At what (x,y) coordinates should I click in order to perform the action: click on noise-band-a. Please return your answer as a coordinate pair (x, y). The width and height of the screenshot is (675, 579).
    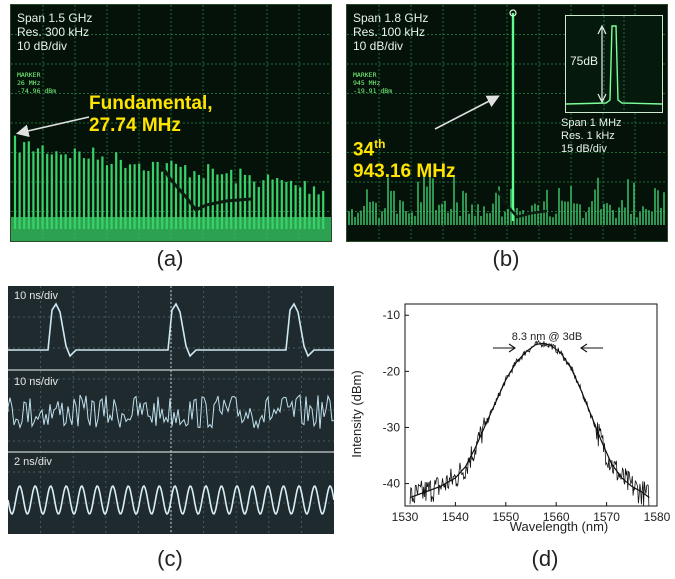
    Looking at the image, I should click on (171, 229).